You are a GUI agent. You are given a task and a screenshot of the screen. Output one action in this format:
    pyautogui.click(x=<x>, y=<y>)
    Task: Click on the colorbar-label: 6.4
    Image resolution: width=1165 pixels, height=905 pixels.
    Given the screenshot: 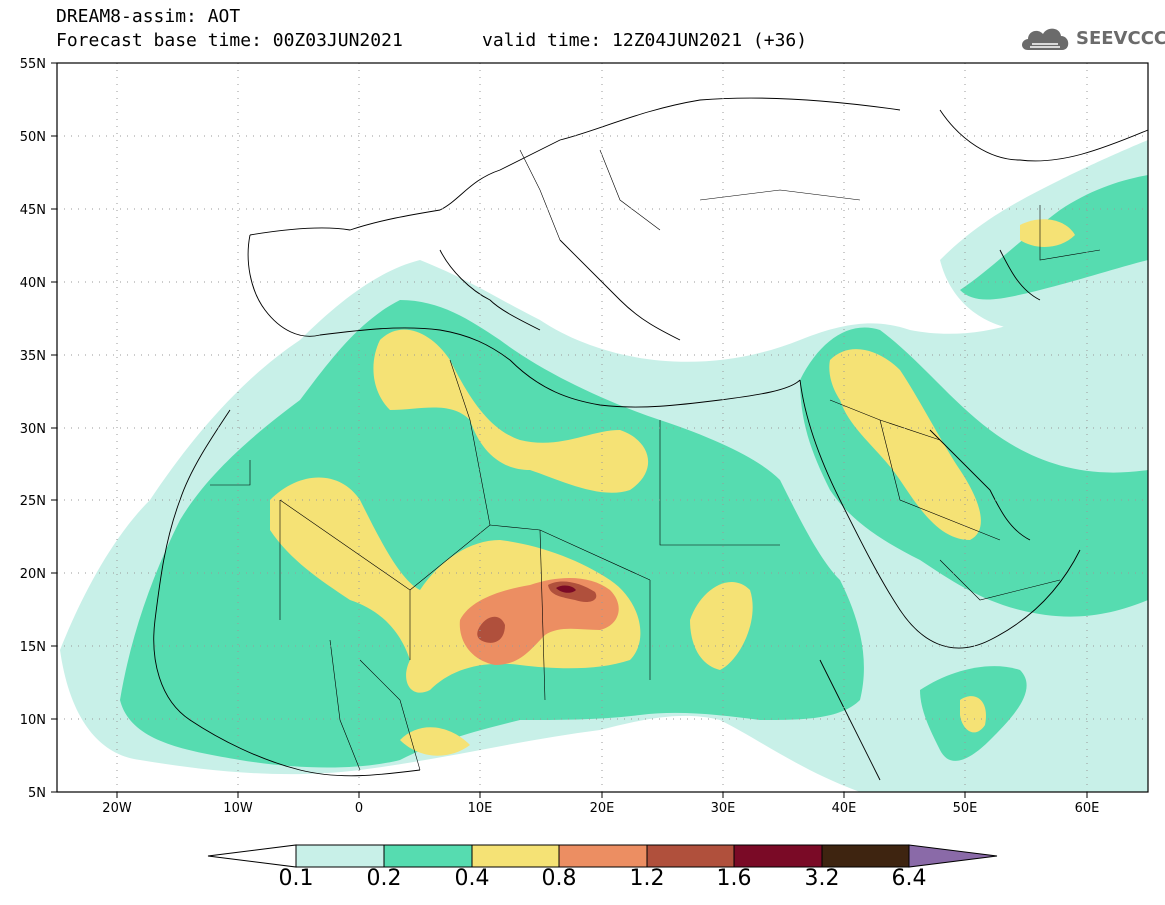 What is the action you would take?
    pyautogui.click(x=909, y=878)
    